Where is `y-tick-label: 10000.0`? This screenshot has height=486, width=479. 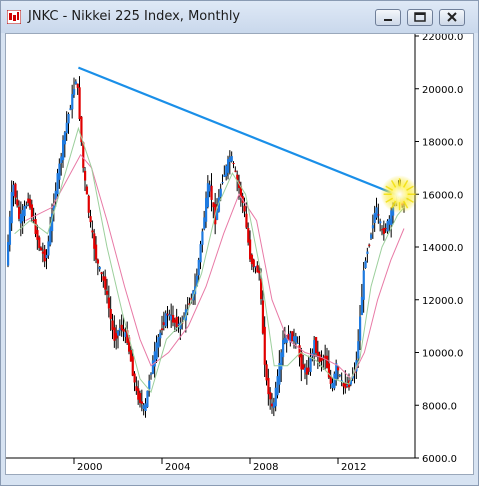 y-tick-label: 10000.0 is located at coordinates (442, 354).